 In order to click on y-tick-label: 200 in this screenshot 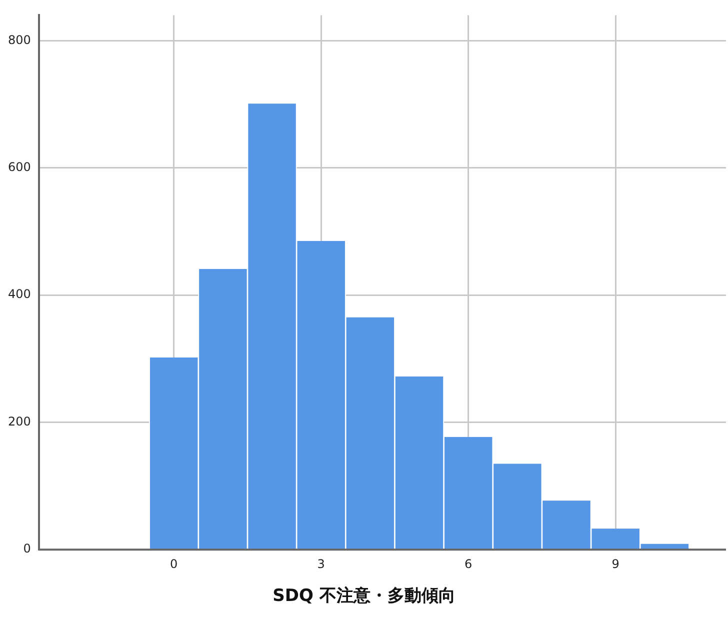, I will do `click(19, 421)`.